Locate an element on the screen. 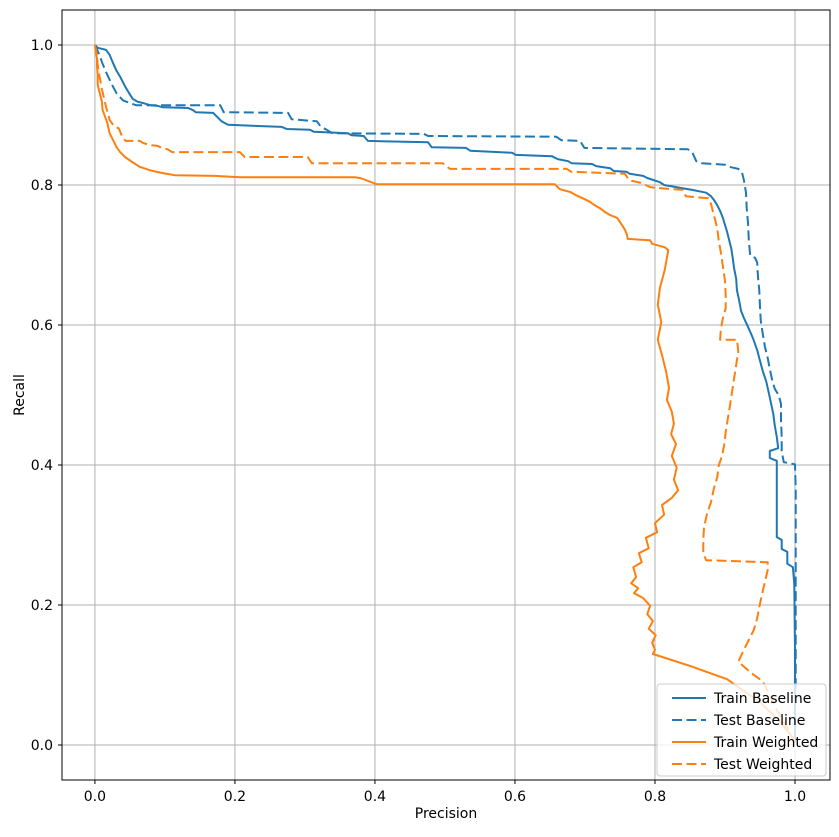 The height and width of the screenshot is (837, 839). y-axis-label: Recall is located at coordinates (20, 395).